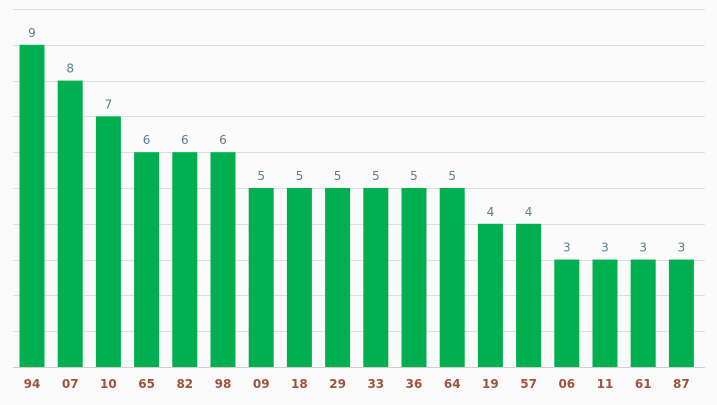  What do you see at coordinates (338, 176) in the screenshot?
I see `value-label-29: 5` at bounding box center [338, 176].